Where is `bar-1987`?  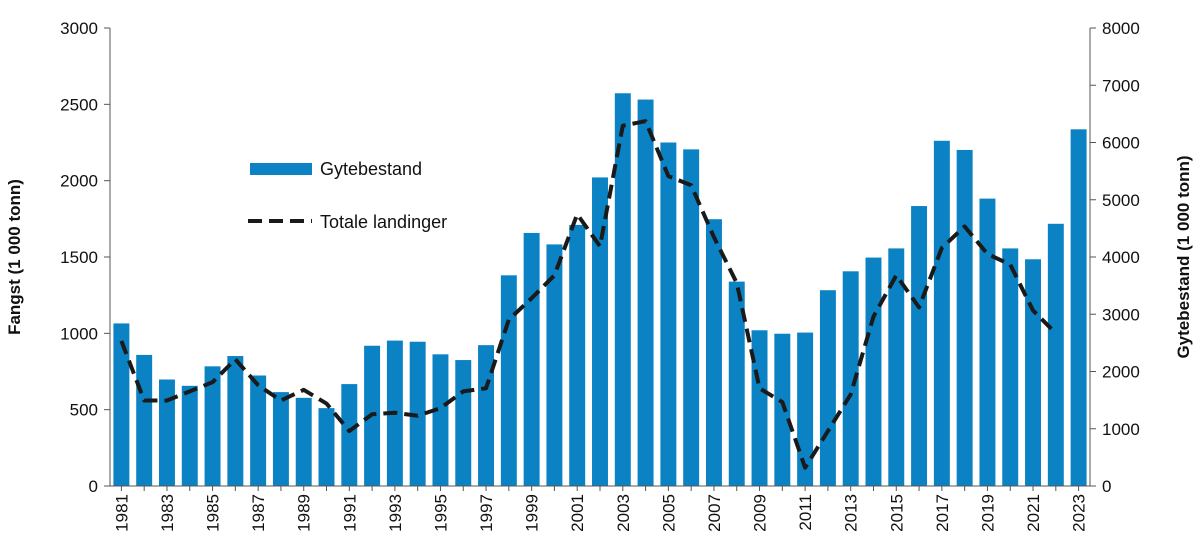 bar-1987 is located at coordinates (258, 430).